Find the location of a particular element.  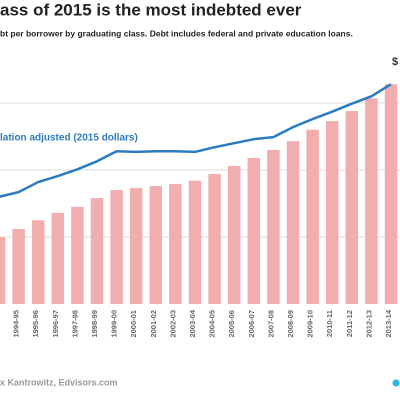

x-tick-label: 2004-05 is located at coordinates (212, 324).